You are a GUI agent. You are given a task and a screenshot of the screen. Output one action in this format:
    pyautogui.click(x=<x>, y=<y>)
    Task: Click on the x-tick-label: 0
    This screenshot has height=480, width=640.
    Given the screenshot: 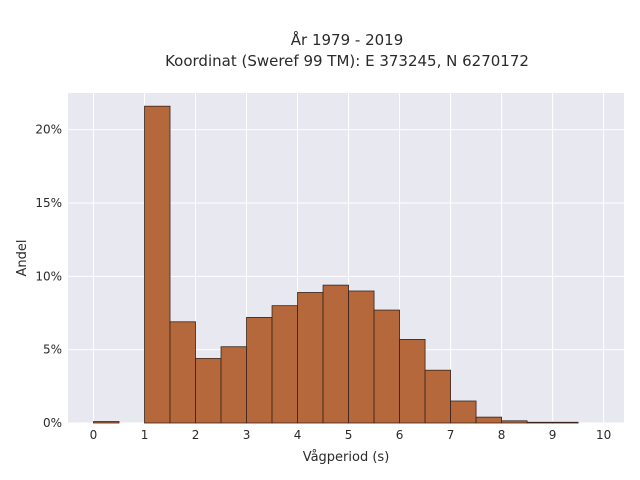 What is the action you would take?
    pyautogui.click(x=94, y=435)
    